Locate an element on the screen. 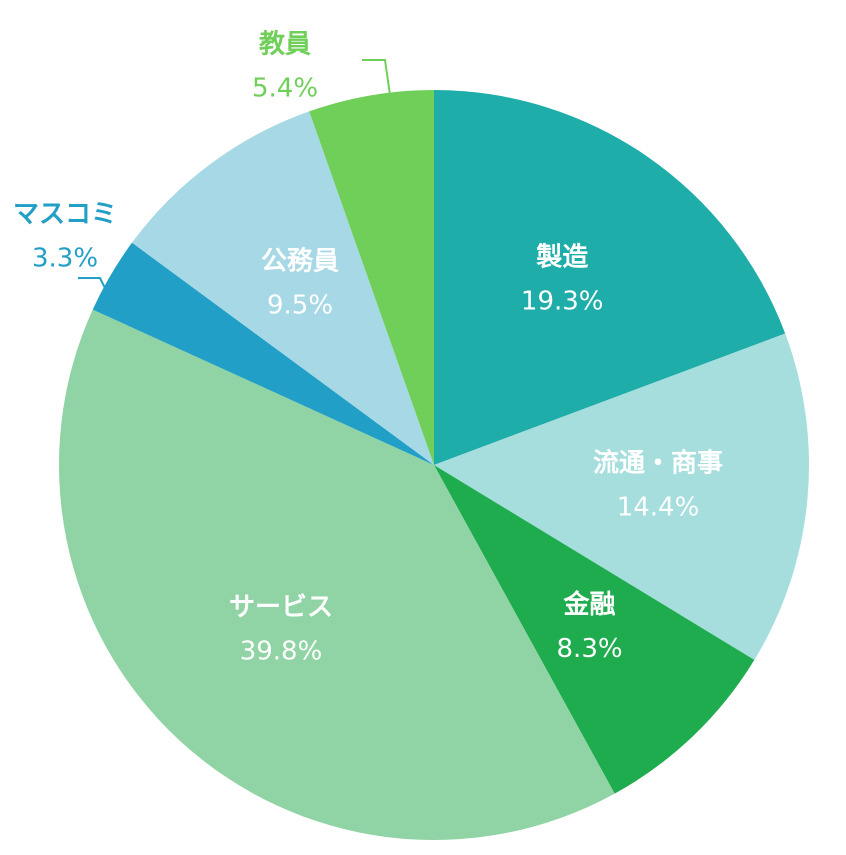  slice-label: 流通・商事 is located at coordinates (658, 463).